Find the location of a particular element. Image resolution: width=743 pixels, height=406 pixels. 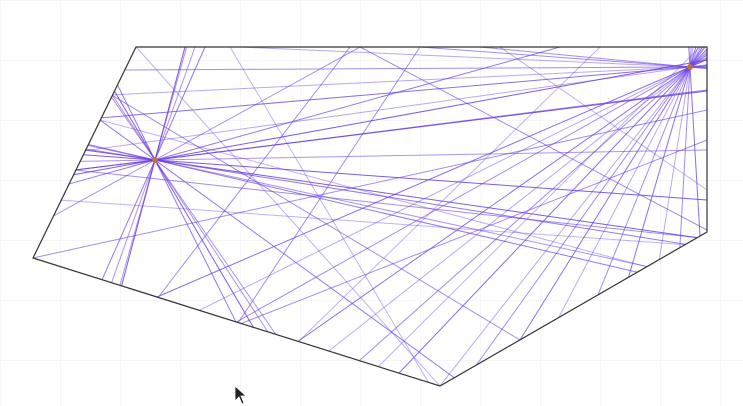

light-source is located at coordinates (155, 160).